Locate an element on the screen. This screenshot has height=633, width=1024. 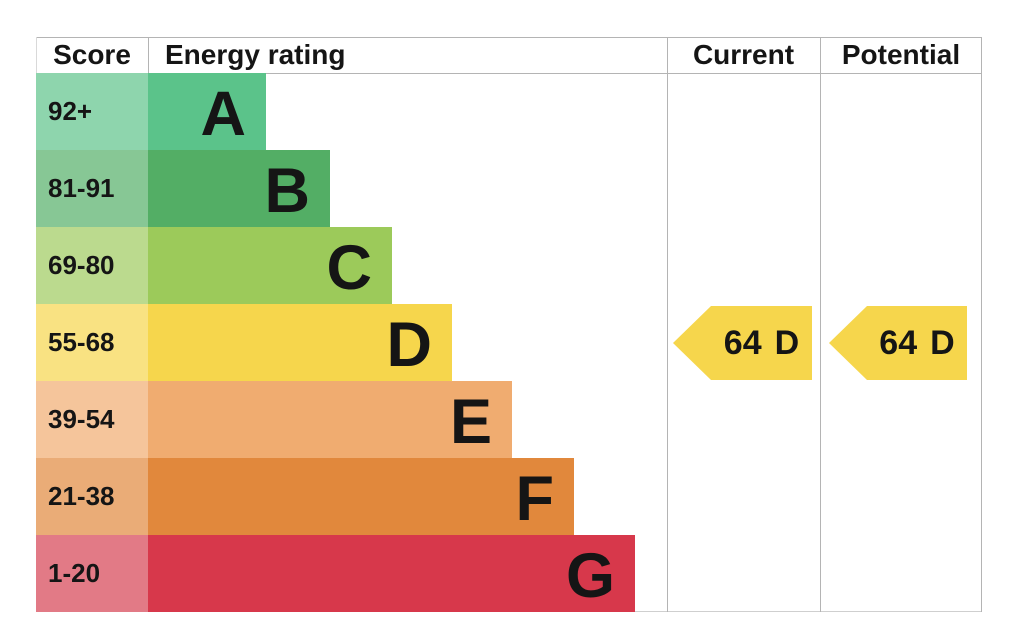
band-letter-b: B is located at coordinates (287, 191).